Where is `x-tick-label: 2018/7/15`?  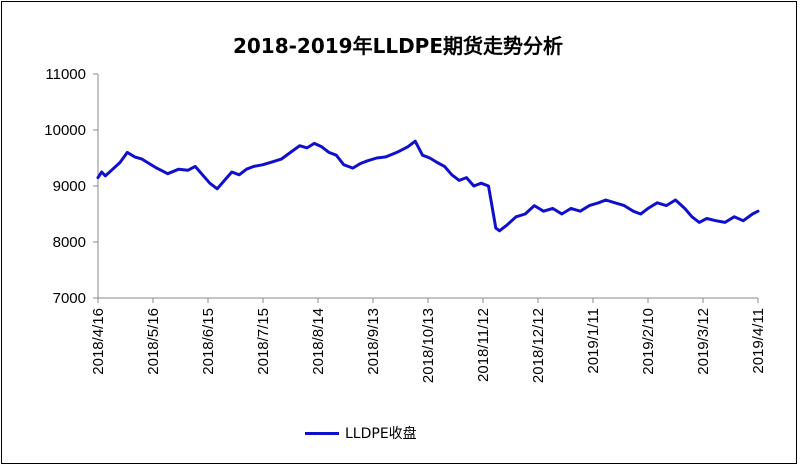
x-tick-label: 2018/7/15 is located at coordinates (263, 341).